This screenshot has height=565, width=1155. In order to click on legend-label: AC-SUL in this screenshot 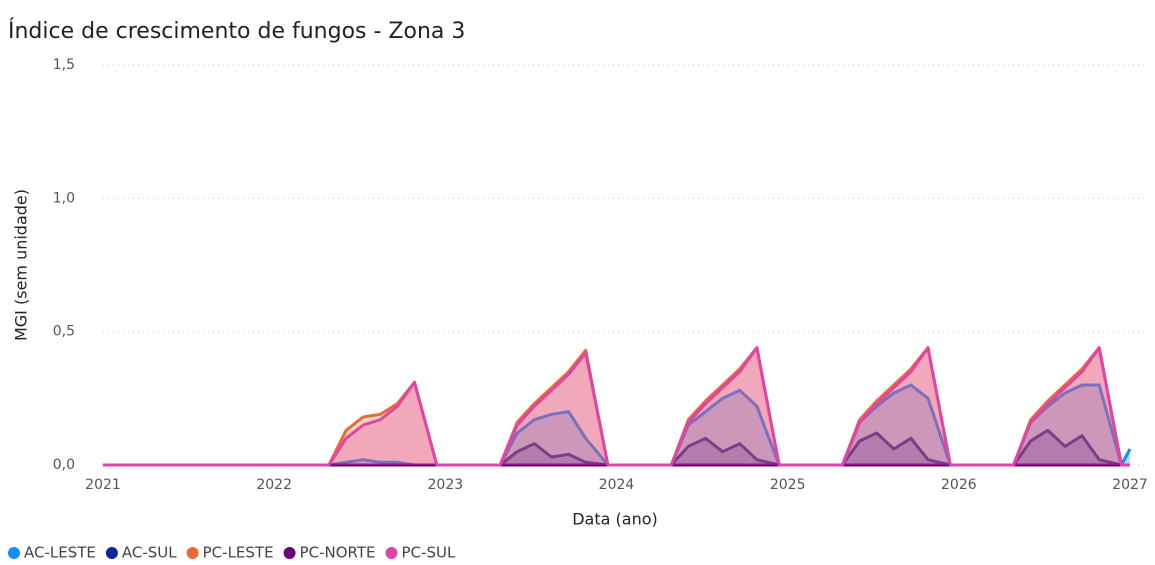, I will do `click(149, 553)`.